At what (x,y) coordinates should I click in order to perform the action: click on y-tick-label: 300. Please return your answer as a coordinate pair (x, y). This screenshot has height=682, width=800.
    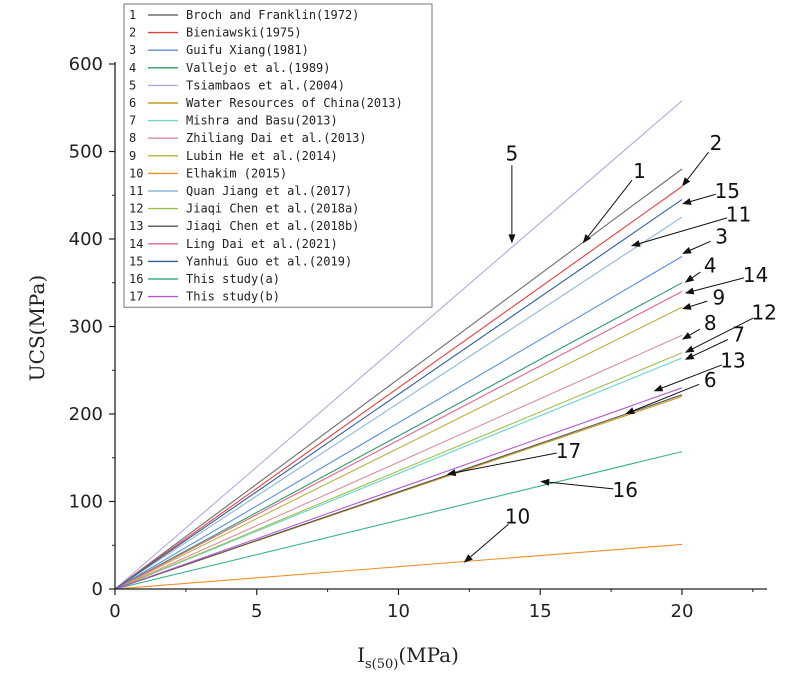
    Looking at the image, I should click on (86, 327).